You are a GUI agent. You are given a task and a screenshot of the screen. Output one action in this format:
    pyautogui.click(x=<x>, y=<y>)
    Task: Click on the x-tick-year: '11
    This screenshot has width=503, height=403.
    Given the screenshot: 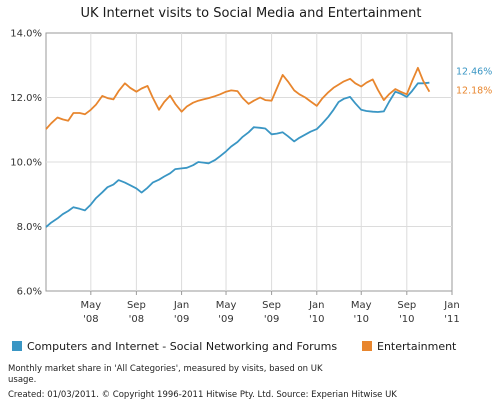 What is the action you would take?
    pyautogui.click(x=451, y=319)
    